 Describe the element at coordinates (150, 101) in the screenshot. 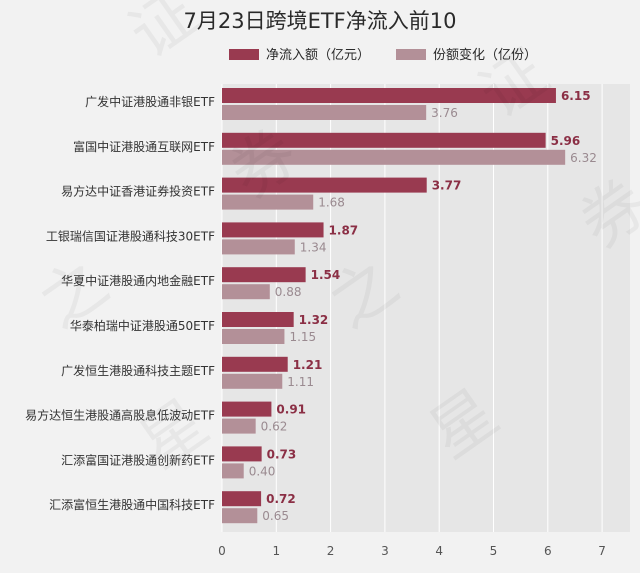

I see `category-label: 广发中证港股通非银ETF` at that location.